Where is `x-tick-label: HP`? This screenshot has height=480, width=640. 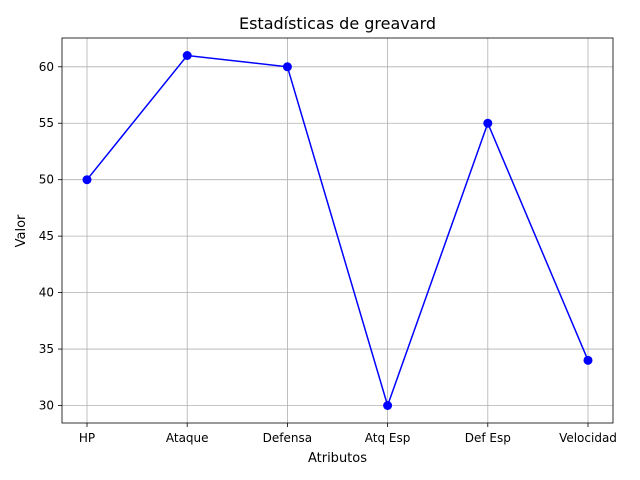 x-tick-label: HP is located at coordinates (87, 438).